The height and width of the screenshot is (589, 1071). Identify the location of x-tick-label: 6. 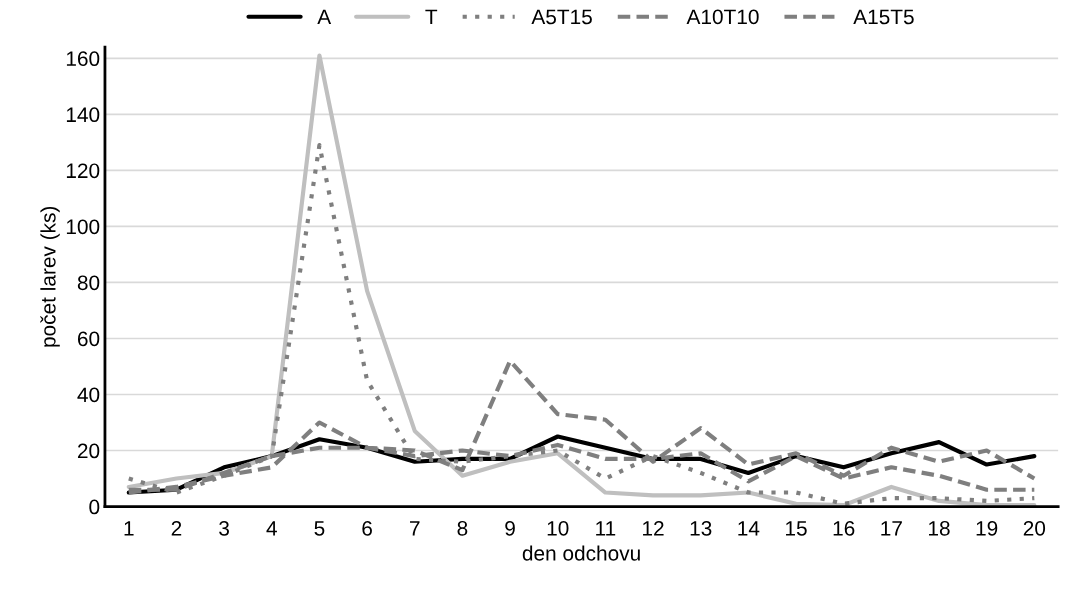
(367, 528).